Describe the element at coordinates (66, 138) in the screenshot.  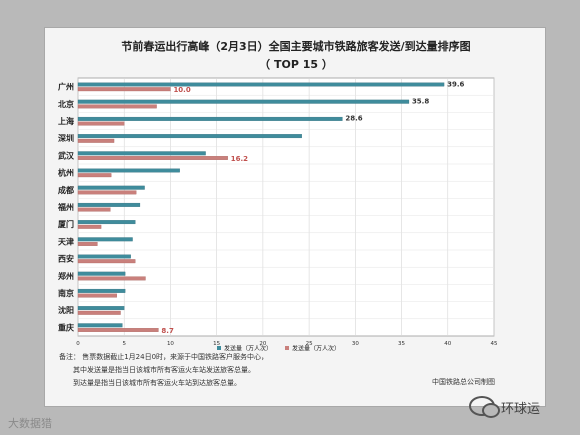
I see `category-label: 深圳` at that location.